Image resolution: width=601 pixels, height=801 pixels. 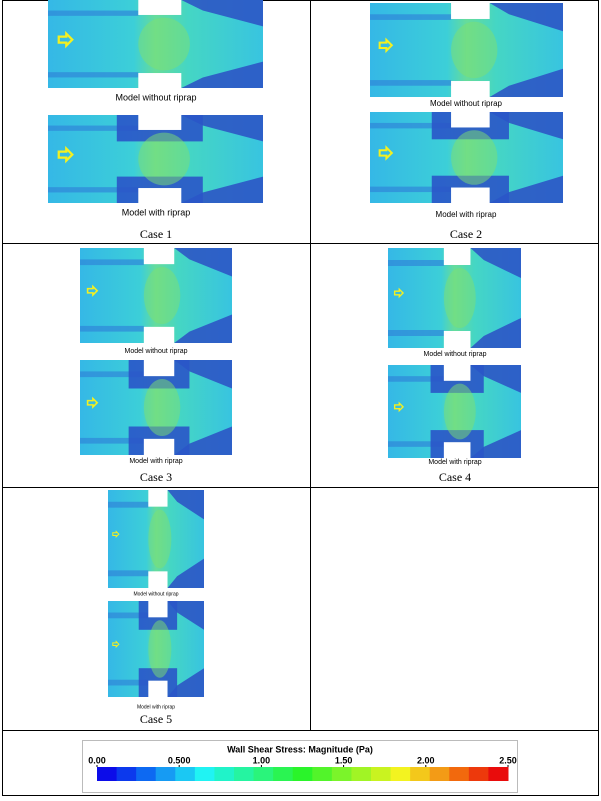 What do you see at coordinates (426, 760) in the screenshot?
I see `colorbar-tick-label: 2.00` at bounding box center [426, 760].